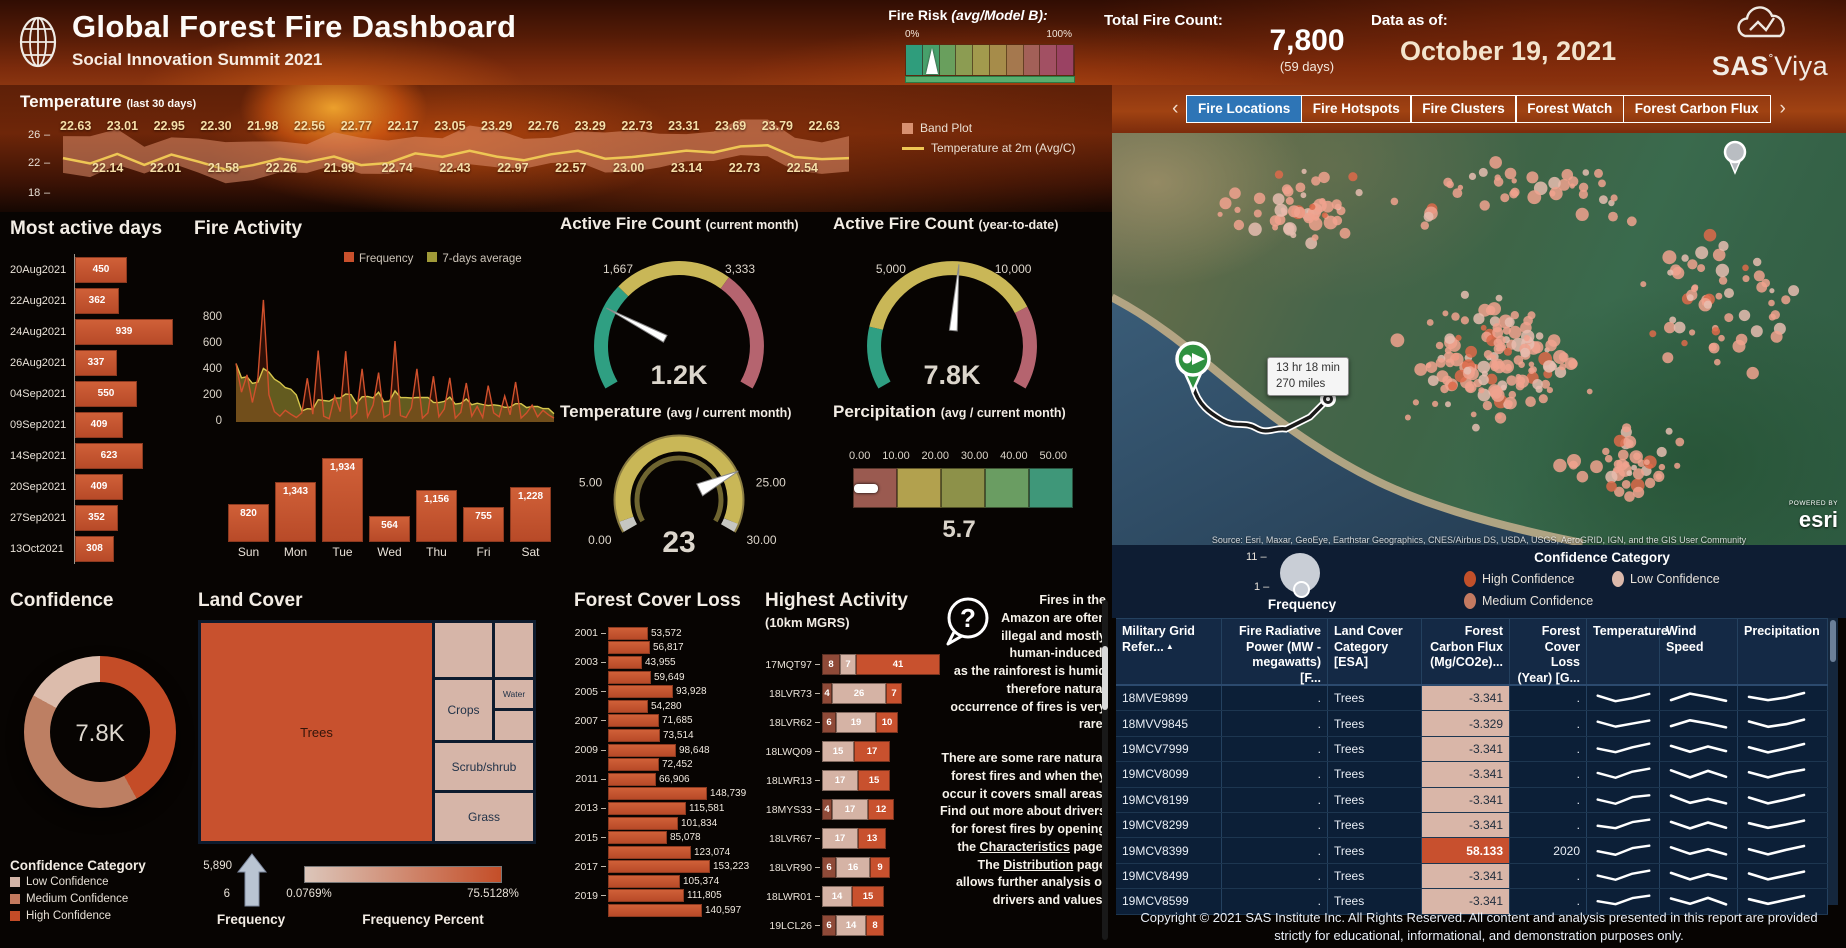 This screenshot has width=1846, height=948. What do you see at coordinates (101, 269) in the screenshot?
I see `day-bar: 450` at bounding box center [101, 269].